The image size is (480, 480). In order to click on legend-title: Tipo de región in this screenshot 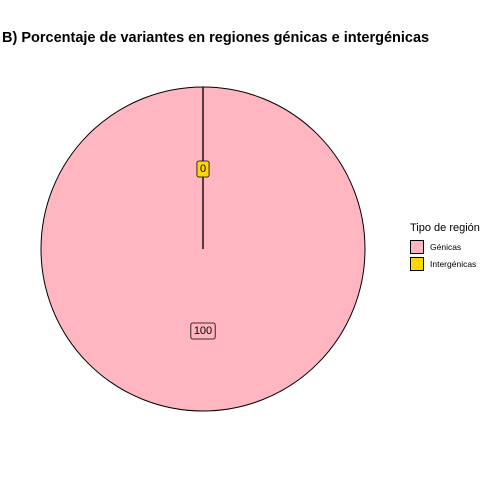, I will do `click(445, 228)`.